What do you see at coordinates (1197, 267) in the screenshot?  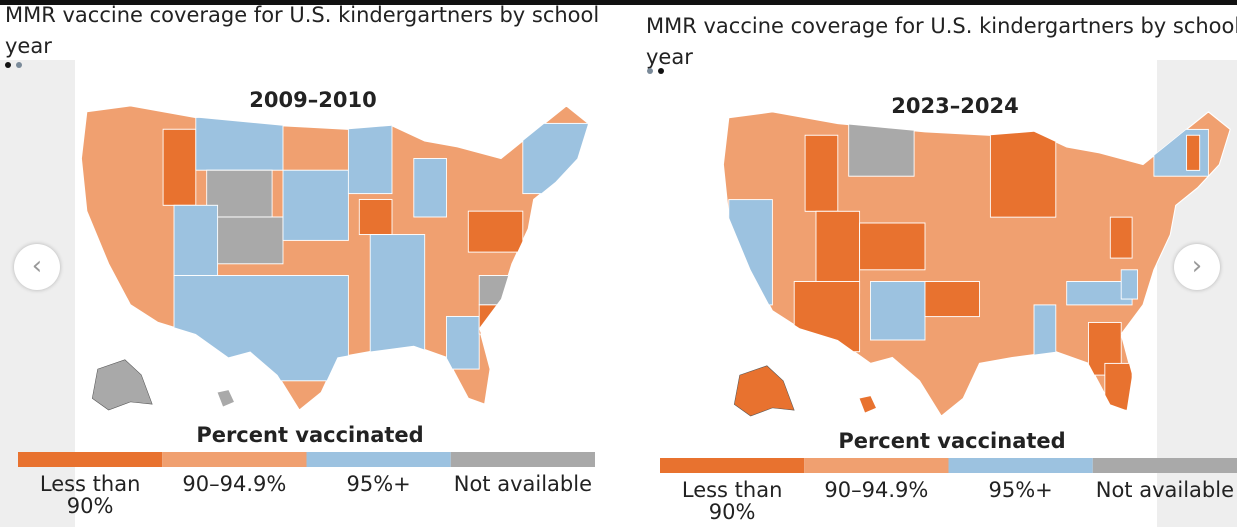 I see `next-button: ›` at bounding box center [1197, 267].